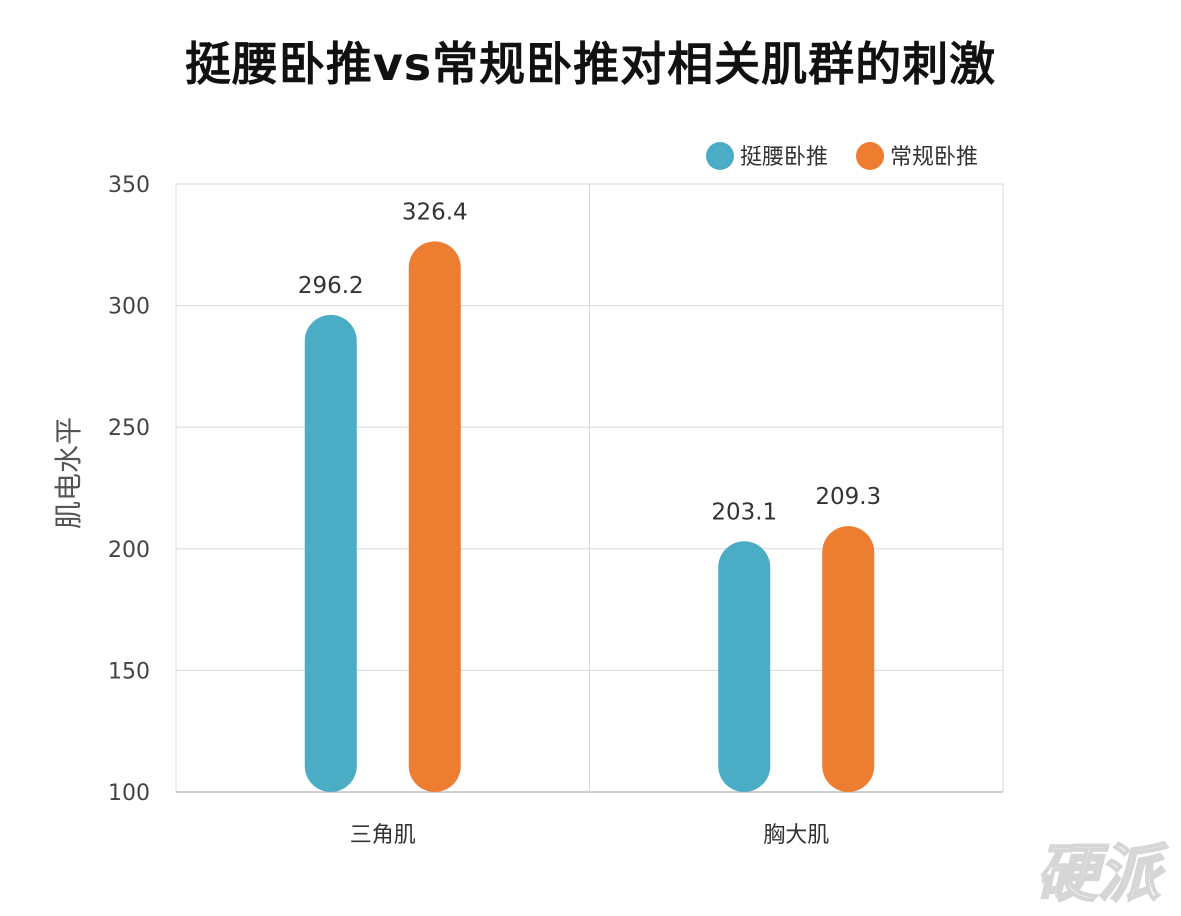 The width and height of the screenshot is (1181, 916). I want to click on bar-常规卧推-三角肌, so click(434, 516).